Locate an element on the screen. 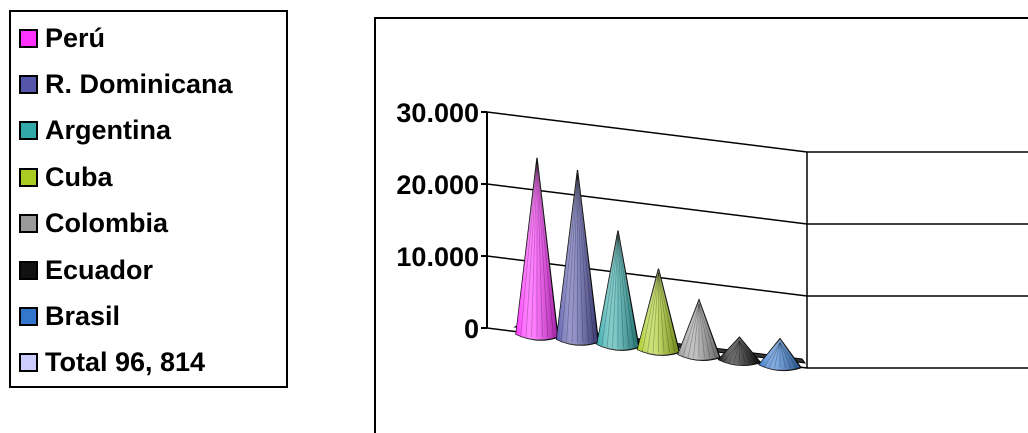  legend-item-r-dominicana: R. Dominicana is located at coordinates (126, 84).